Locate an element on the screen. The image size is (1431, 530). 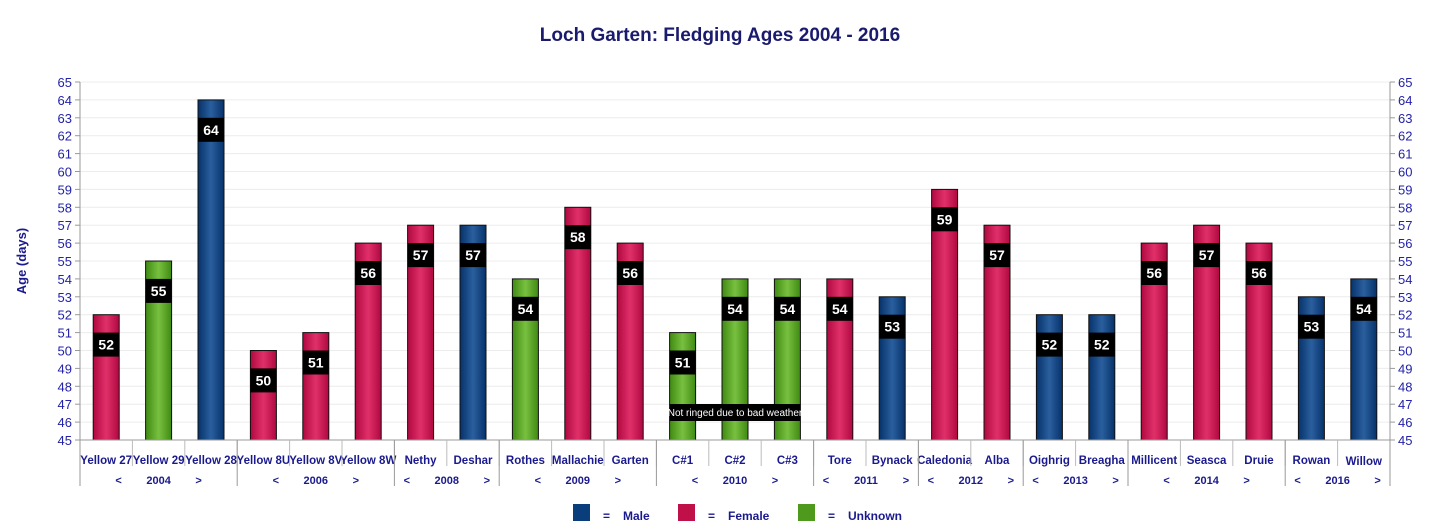
data-label: 53 is located at coordinates (892, 327).